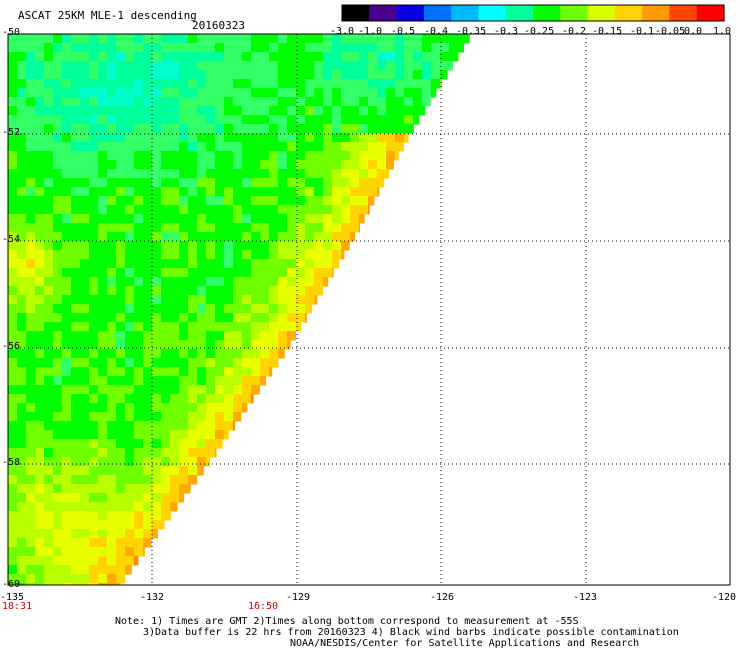 The width and height of the screenshot is (740, 650). I want to click on colorbar-label: -0.05, so click(670, 31).